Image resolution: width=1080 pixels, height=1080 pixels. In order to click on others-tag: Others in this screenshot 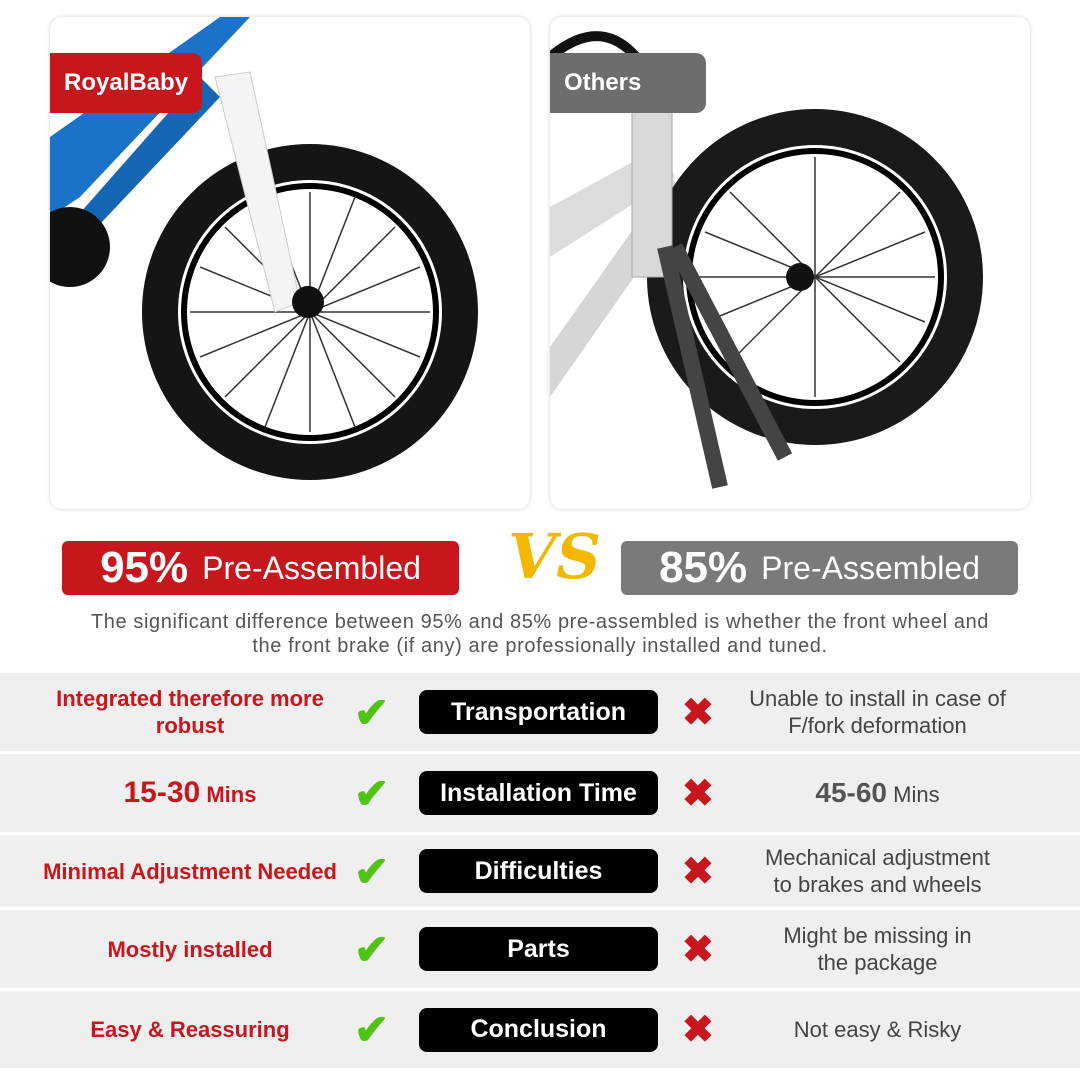, I will do `click(628, 83)`.